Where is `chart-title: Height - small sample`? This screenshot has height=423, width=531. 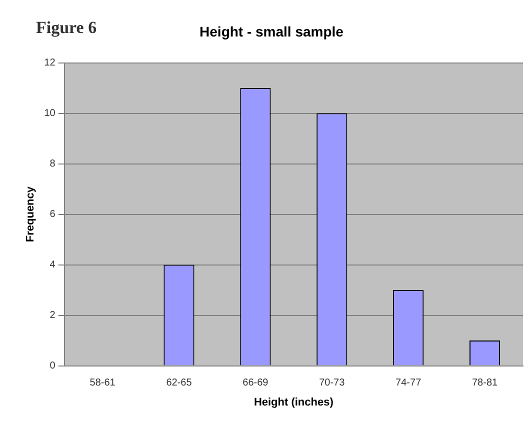
chart-title: Height - small sample is located at coordinates (272, 31).